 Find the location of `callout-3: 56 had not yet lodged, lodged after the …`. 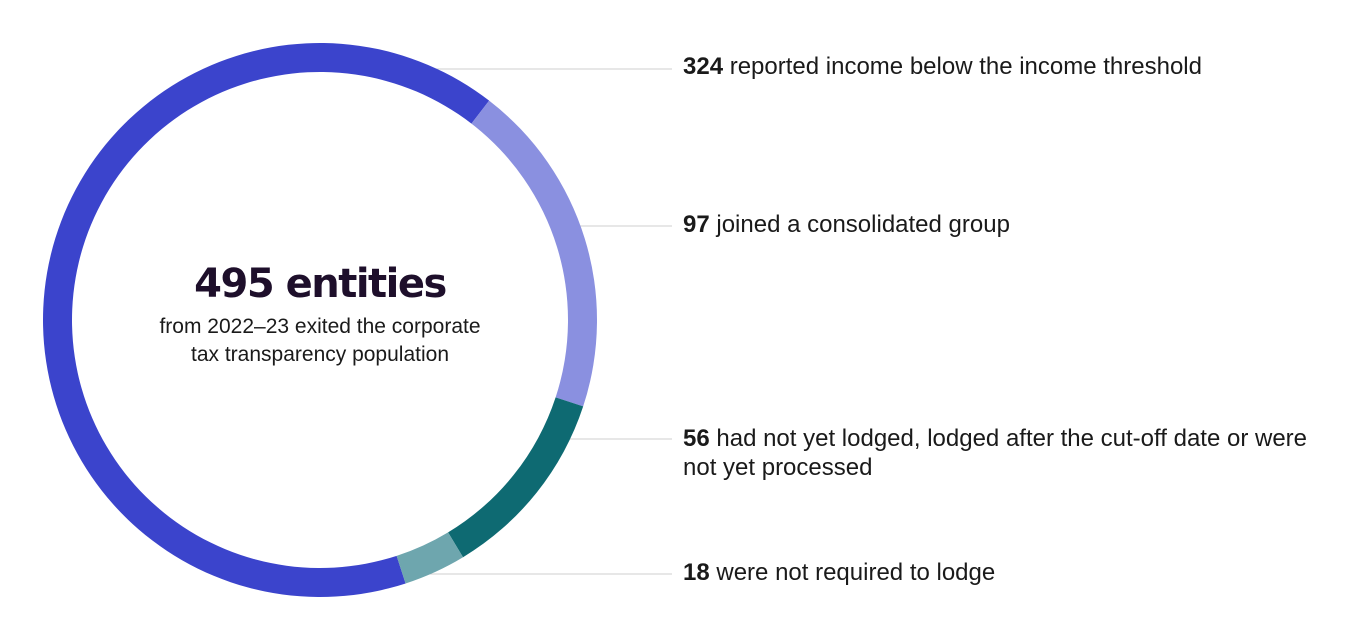

callout-3: 56 had not yet lodged, lodged after the … is located at coordinates (1003, 453).